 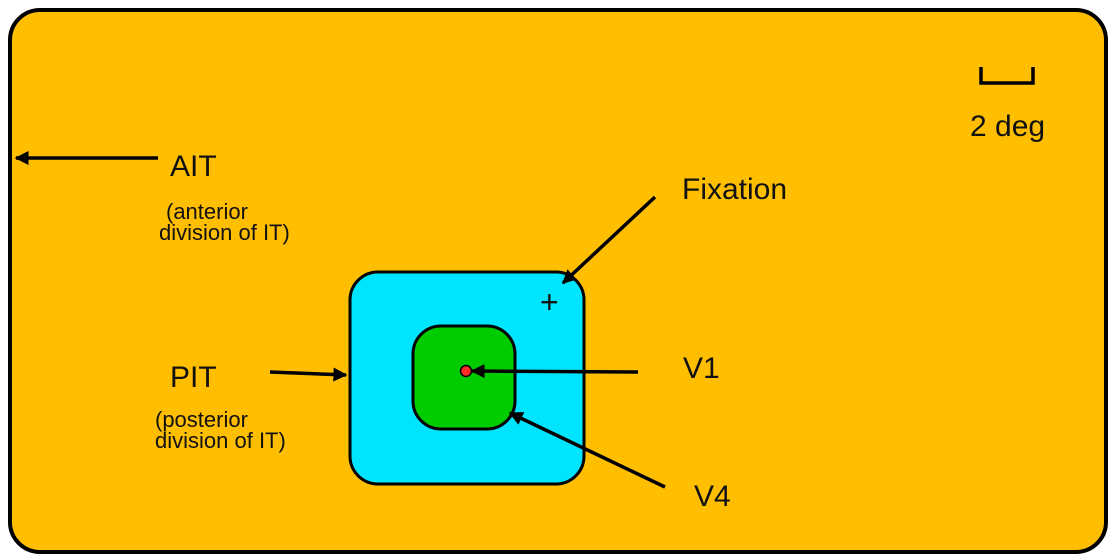 I want to click on v1-arrow, so click(x=554, y=371).